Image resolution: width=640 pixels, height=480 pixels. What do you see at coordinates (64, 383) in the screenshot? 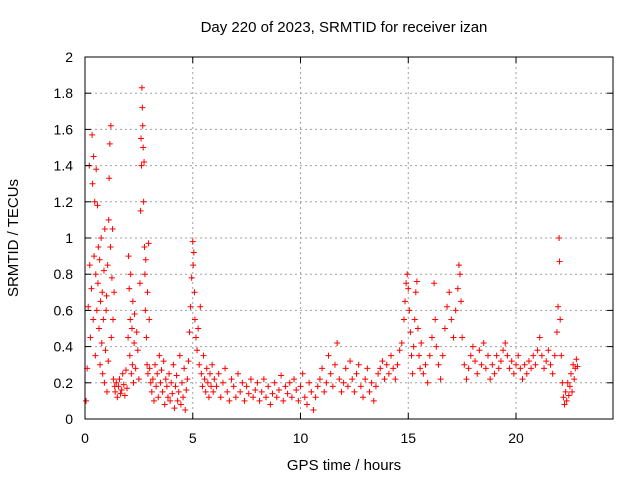
I see `y-tick-label: 0.2` at bounding box center [64, 383].